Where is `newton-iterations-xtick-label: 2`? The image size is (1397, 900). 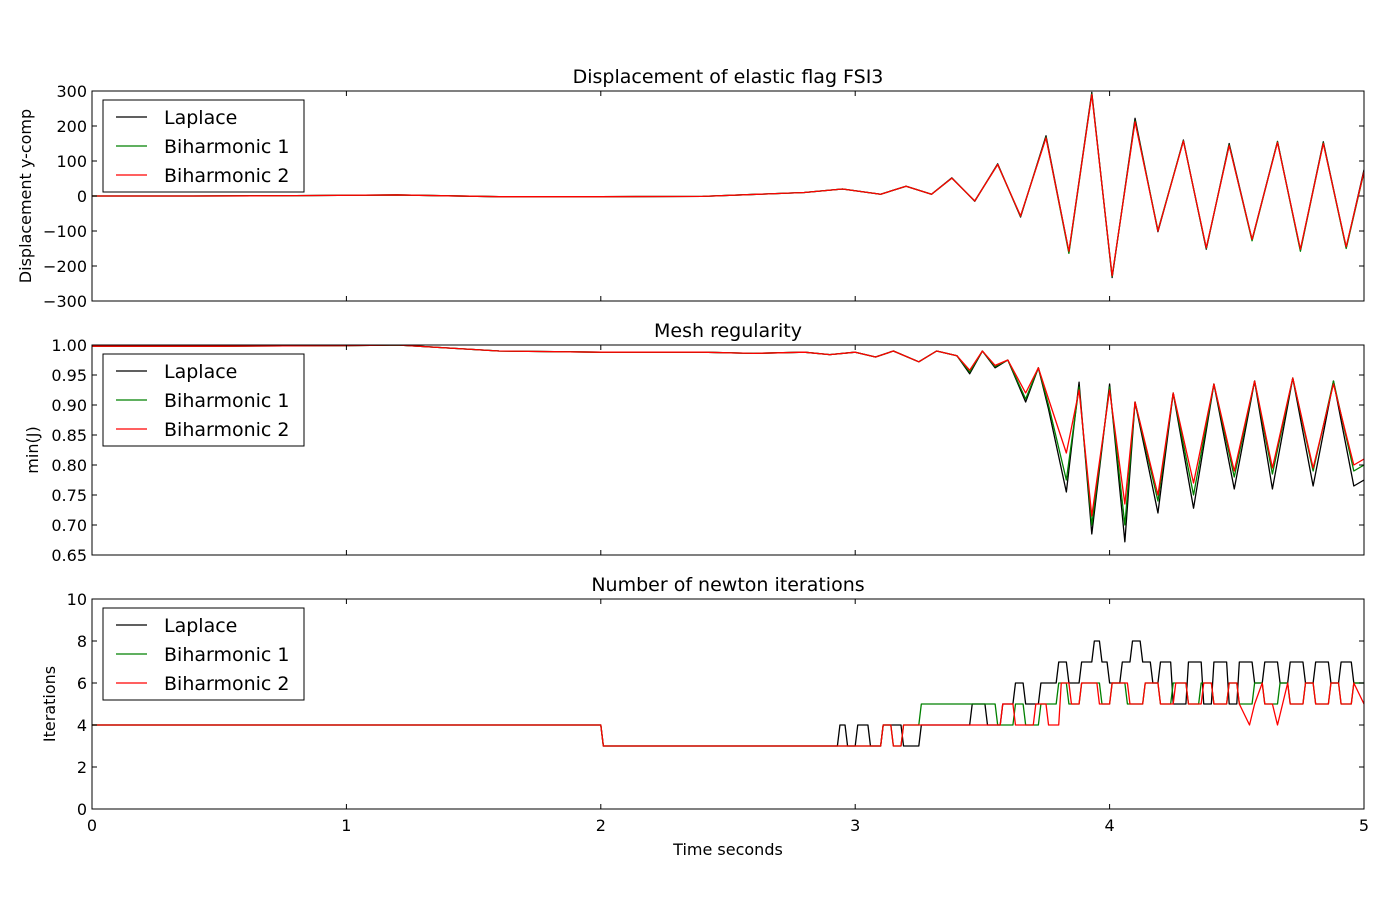
newton-iterations-xtick-label: 2 is located at coordinates (601, 825).